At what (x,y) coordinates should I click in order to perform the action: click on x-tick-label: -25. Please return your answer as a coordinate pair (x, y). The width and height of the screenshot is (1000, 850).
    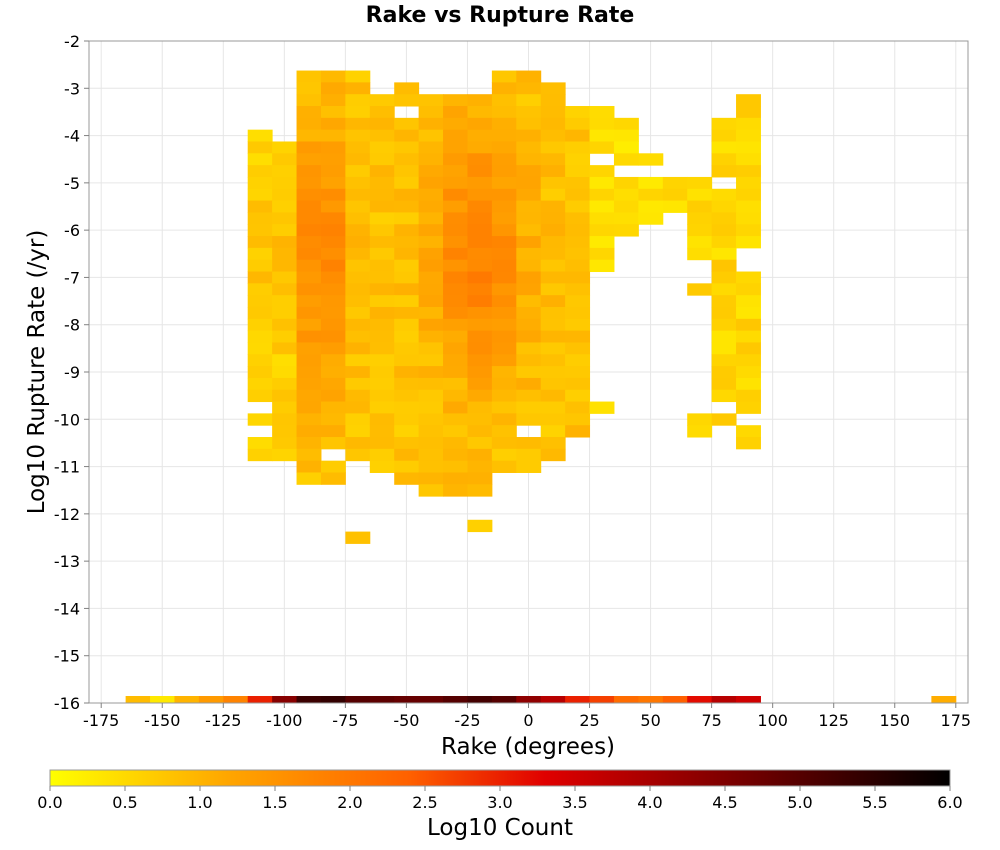
    Looking at the image, I should click on (467, 720).